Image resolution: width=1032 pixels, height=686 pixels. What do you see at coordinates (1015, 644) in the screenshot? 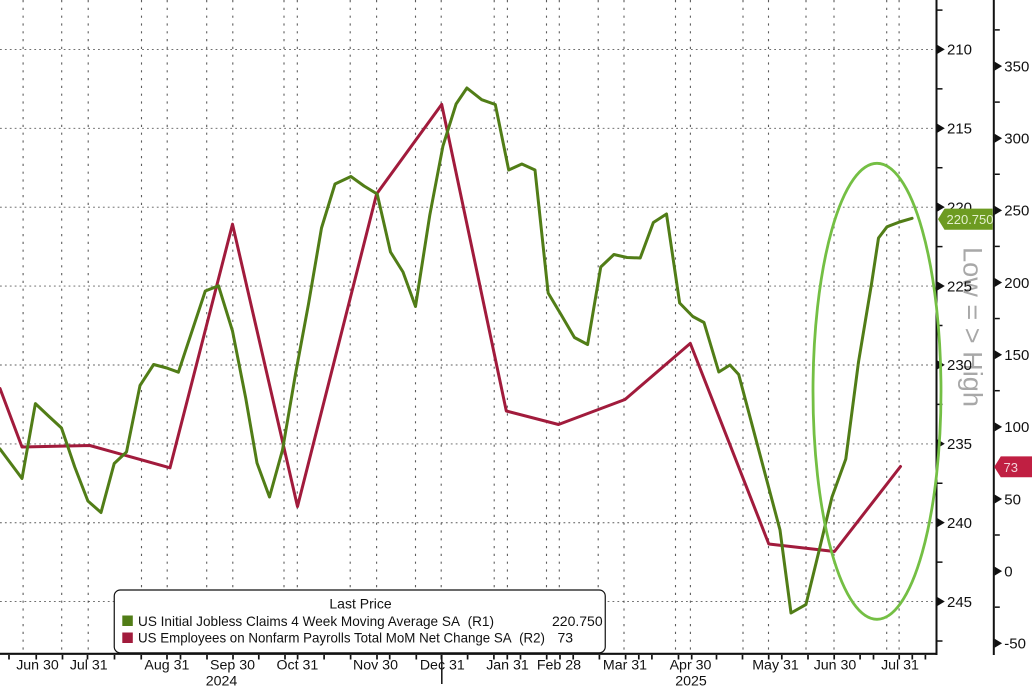
I see `svg-text: -50` at bounding box center [1015, 644].